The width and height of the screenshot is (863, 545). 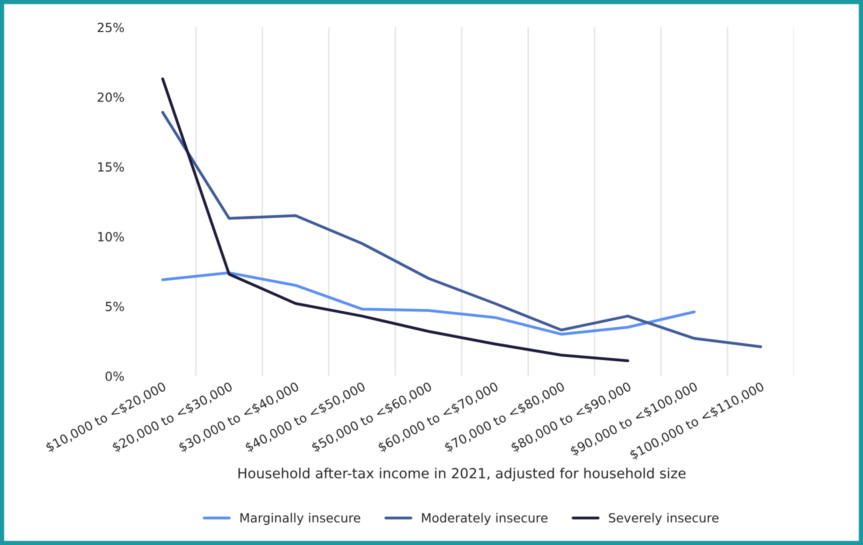 What do you see at coordinates (111, 237) in the screenshot?
I see `y-tick-label: 10%` at bounding box center [111, 237].